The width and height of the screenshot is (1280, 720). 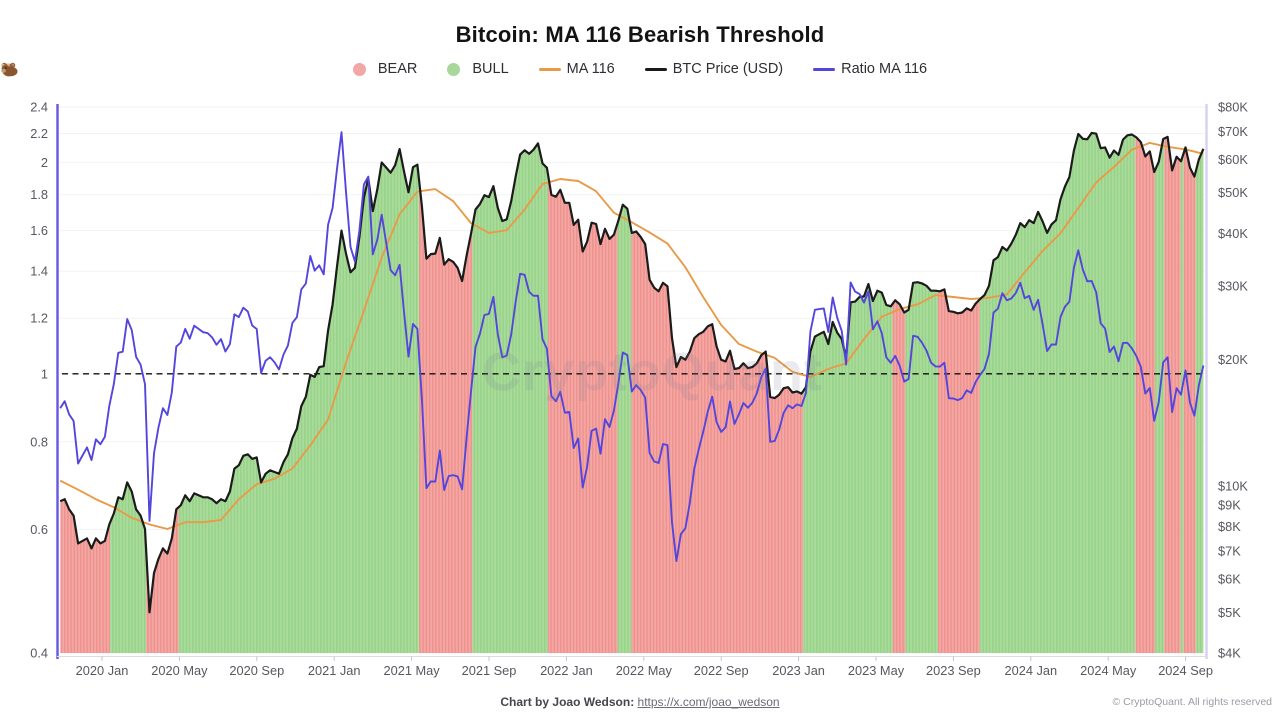 I want to click on svg-text: 2023 May, so click(x=876, y=670).